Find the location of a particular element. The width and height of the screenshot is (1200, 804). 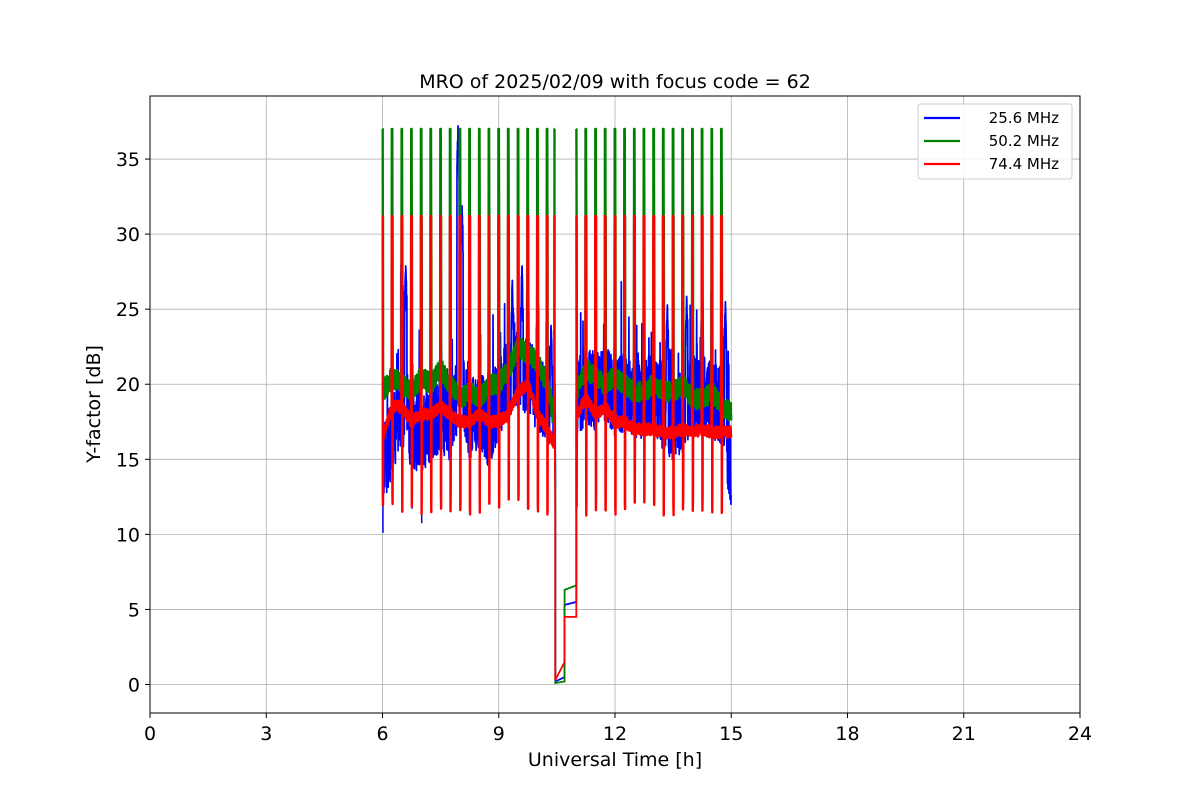

y-tick-label: 5 is located at coordinates (134, 610).